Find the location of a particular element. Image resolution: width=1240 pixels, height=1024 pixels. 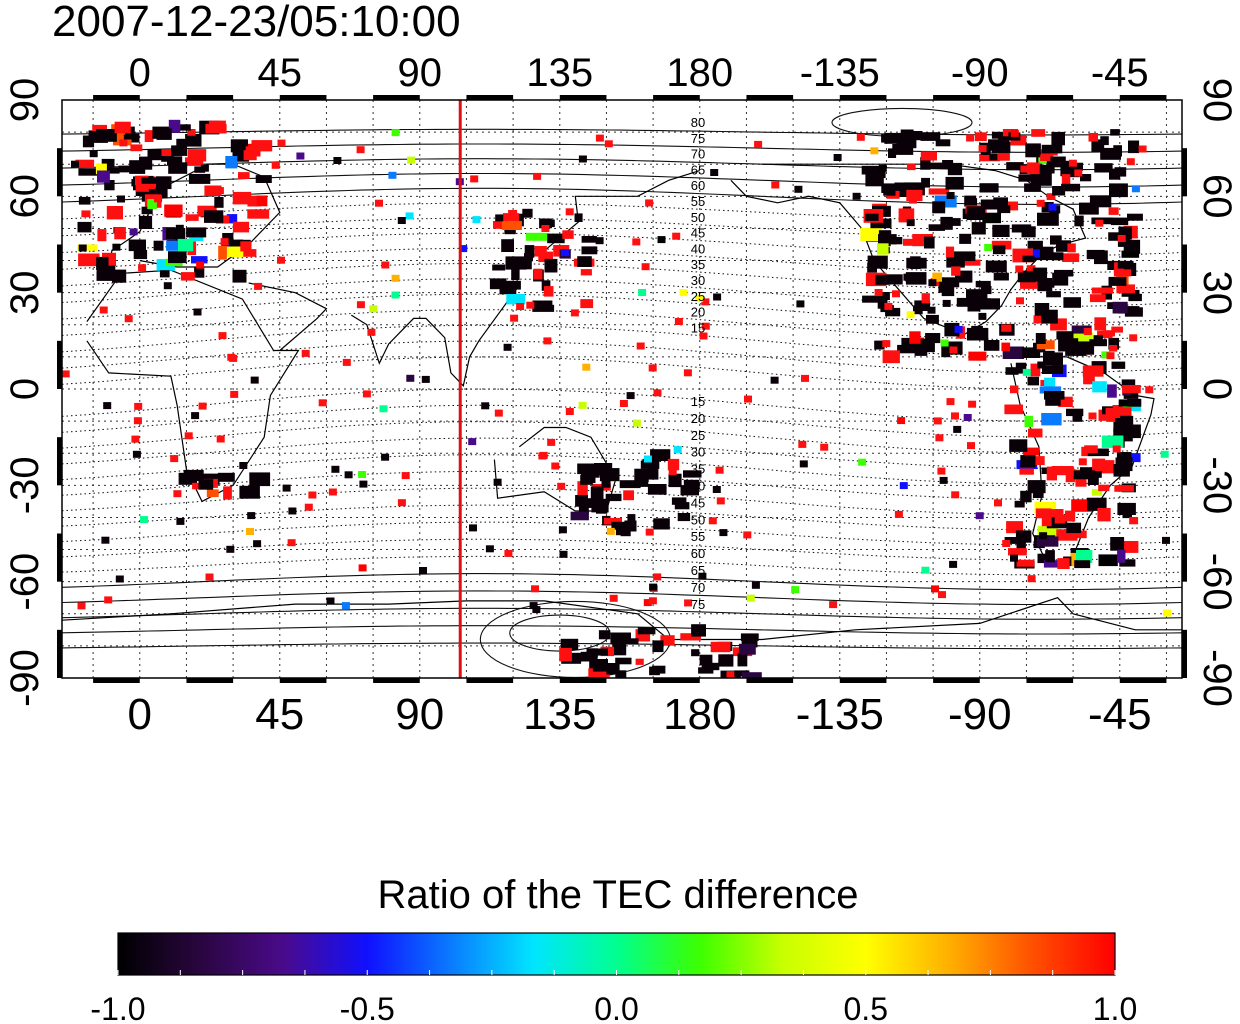

contour-label: 40 is located at coordinates (698, 486).